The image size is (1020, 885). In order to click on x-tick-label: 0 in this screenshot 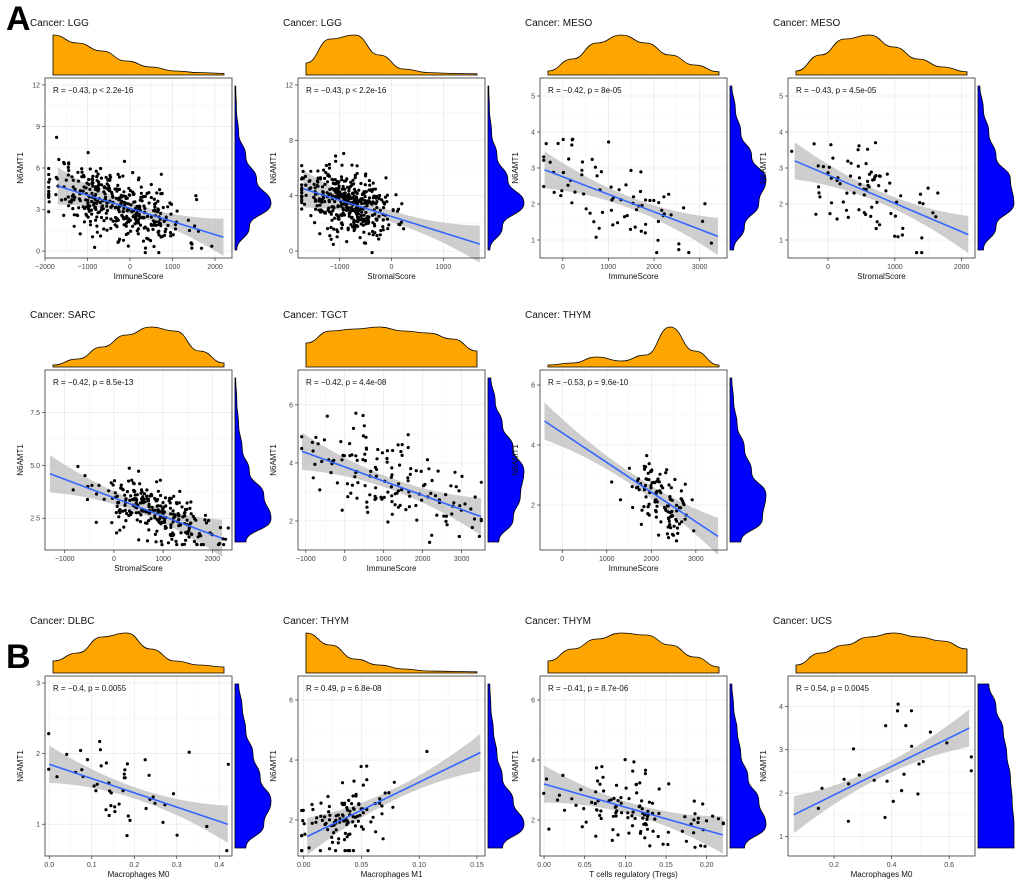, I will do `click(562, 559)`.